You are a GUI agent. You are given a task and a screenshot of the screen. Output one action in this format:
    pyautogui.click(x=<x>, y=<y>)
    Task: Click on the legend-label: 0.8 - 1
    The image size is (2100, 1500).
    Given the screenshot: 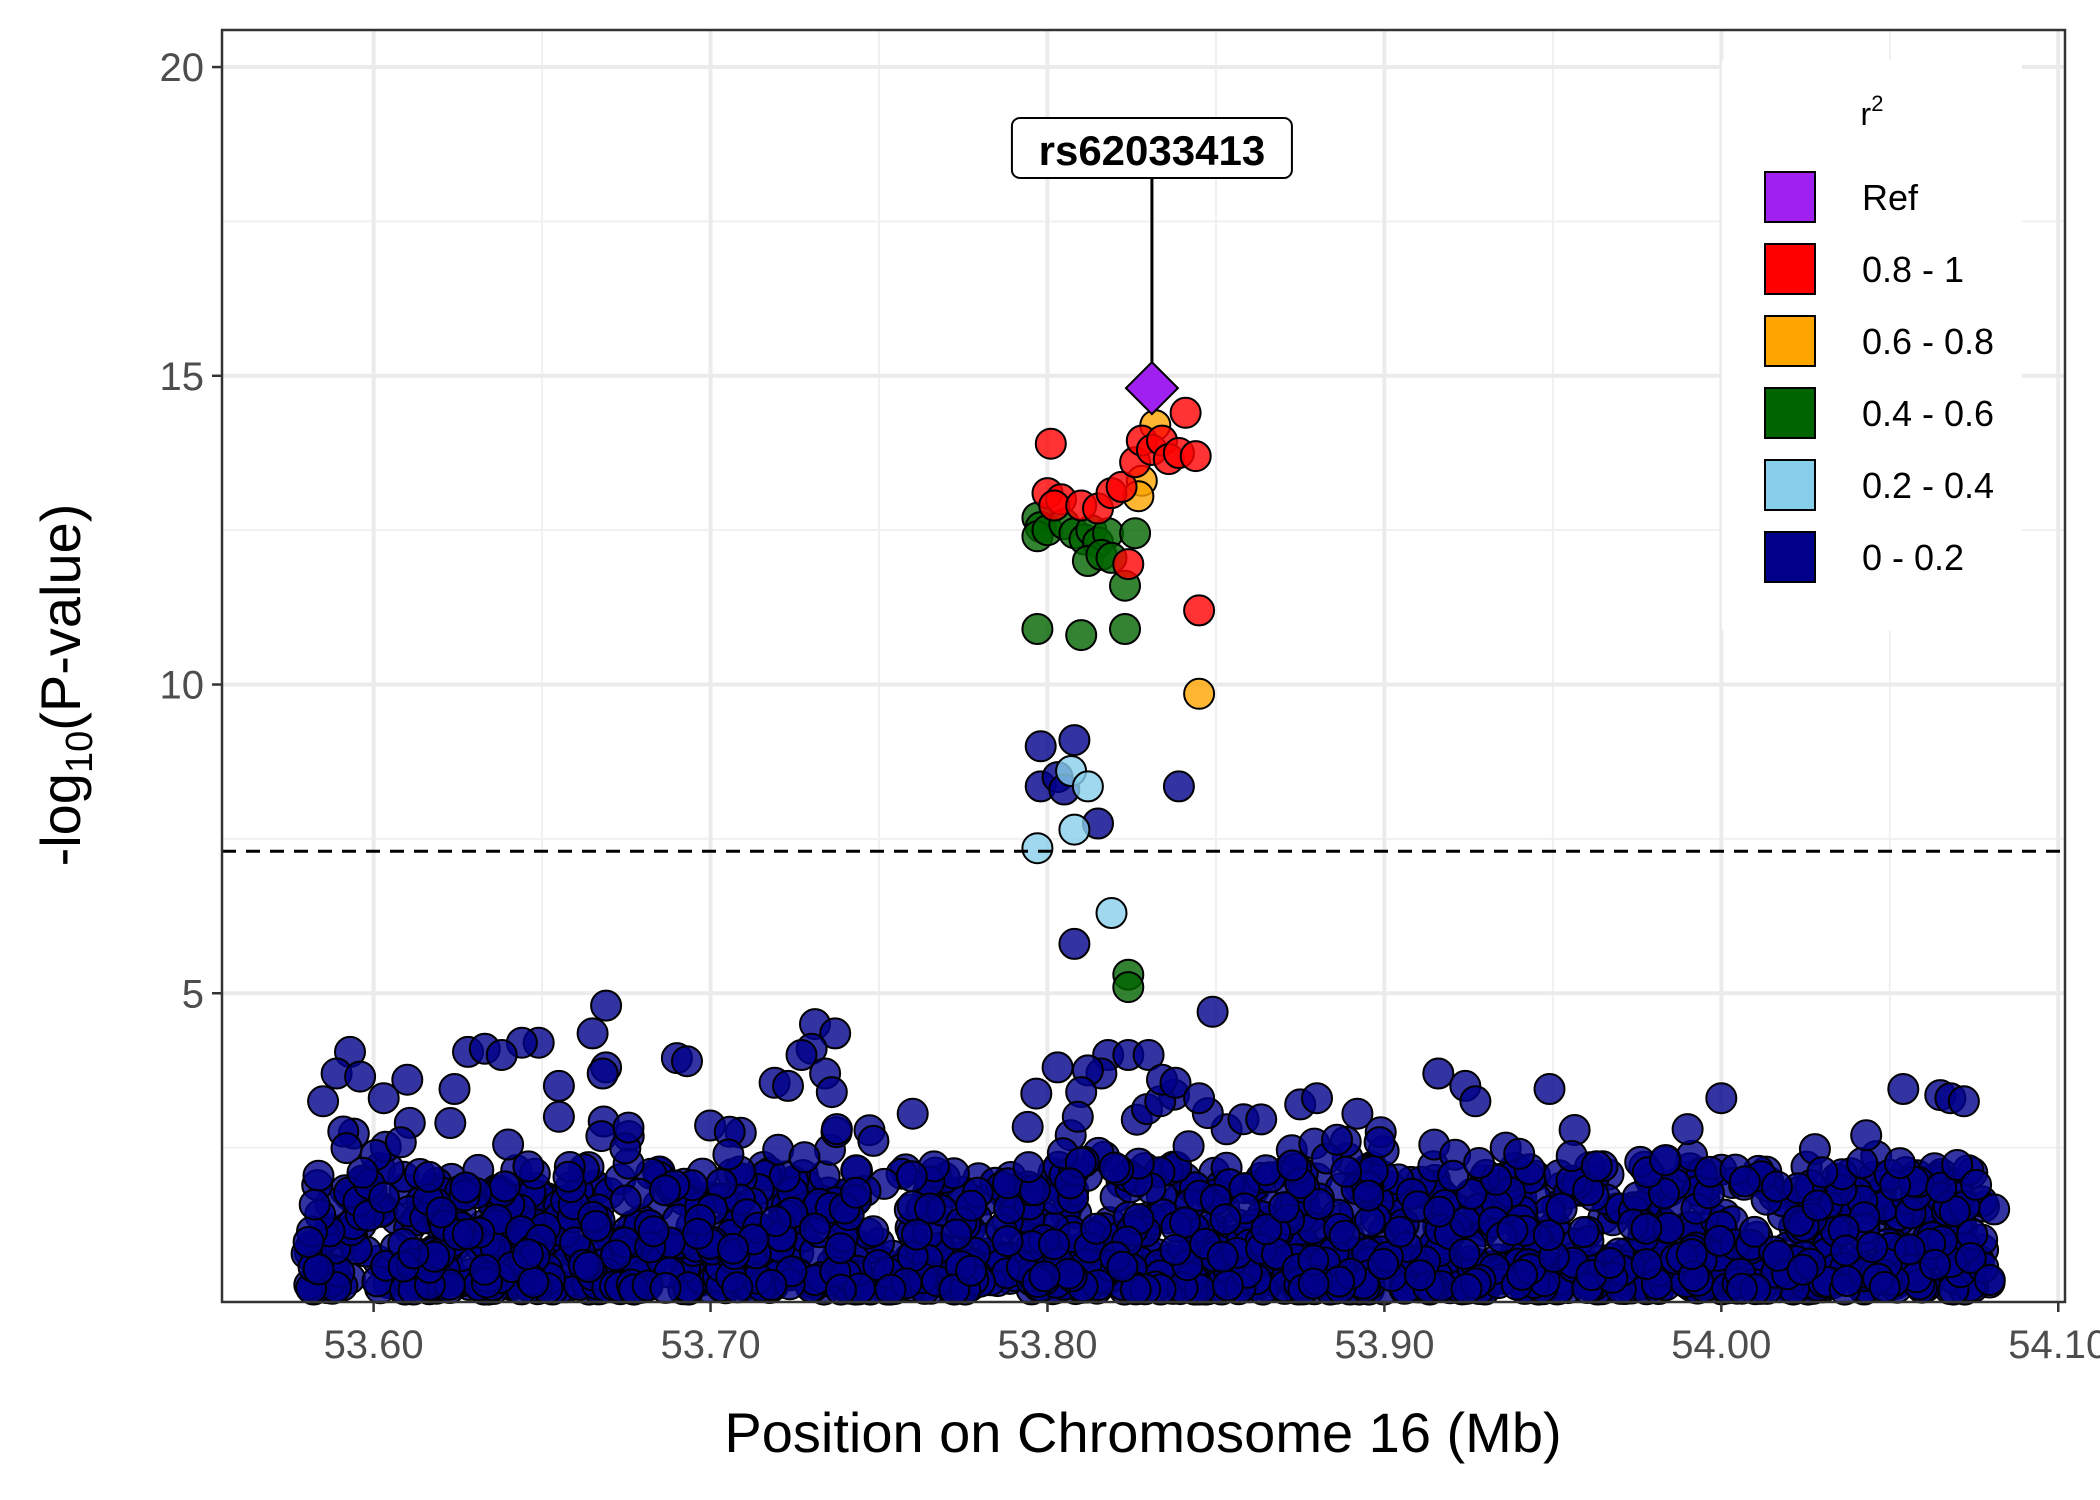 What is the action you would take?
    pyautogui.click(x=1913, y=269)
    